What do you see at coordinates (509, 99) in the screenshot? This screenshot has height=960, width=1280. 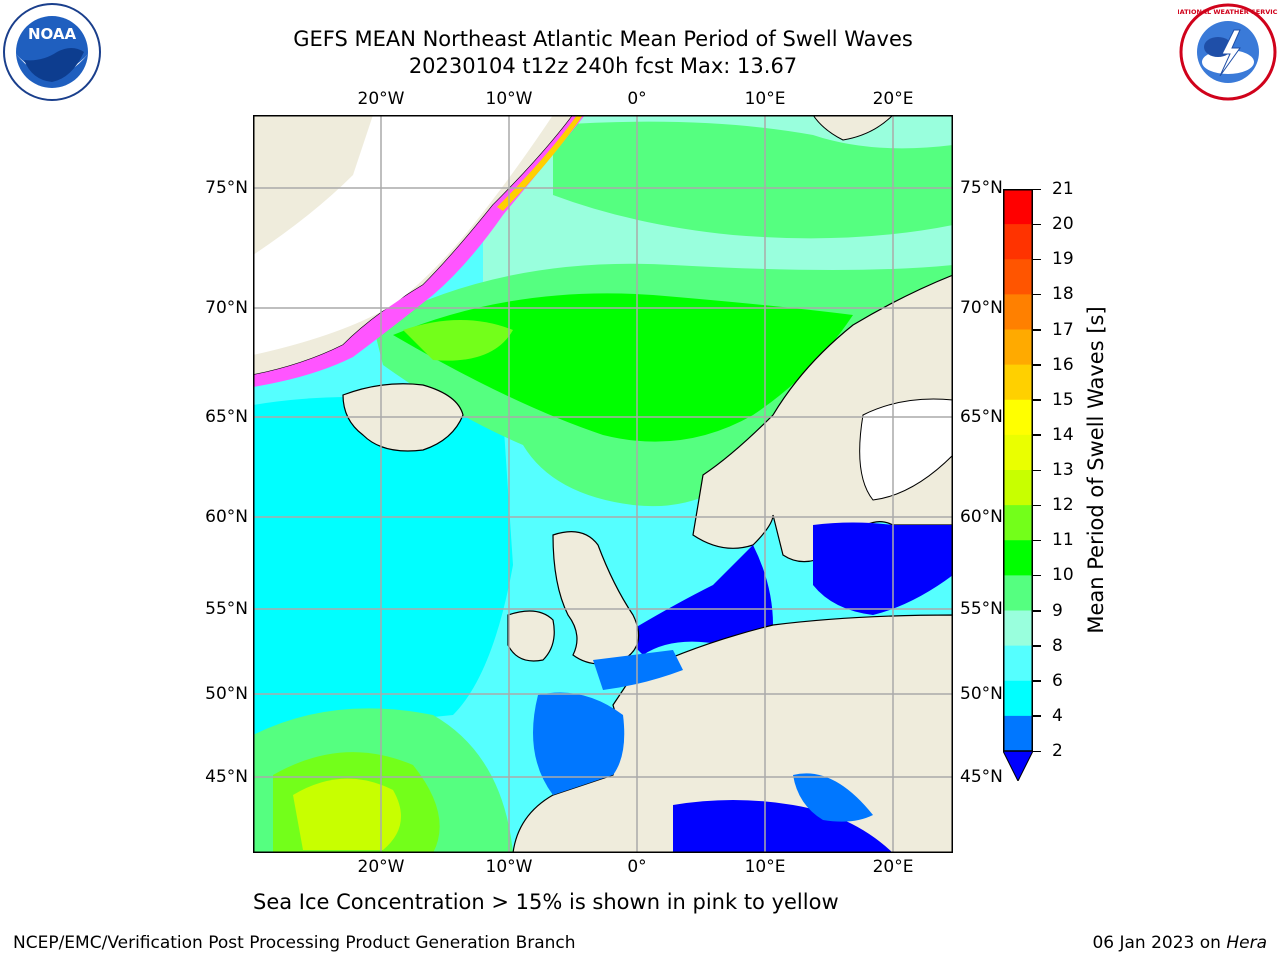 I see `lon-label-top-10w: 10°W` at bounding box center [509, 99].